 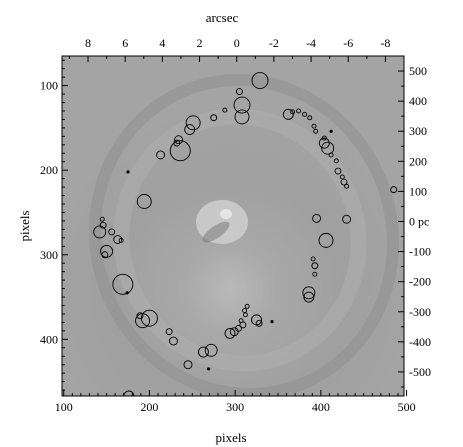 What do you see at coordinates (237, 43) in the screenshot?
I see `top-tick-label: 0` at bounding box center [237, 43].